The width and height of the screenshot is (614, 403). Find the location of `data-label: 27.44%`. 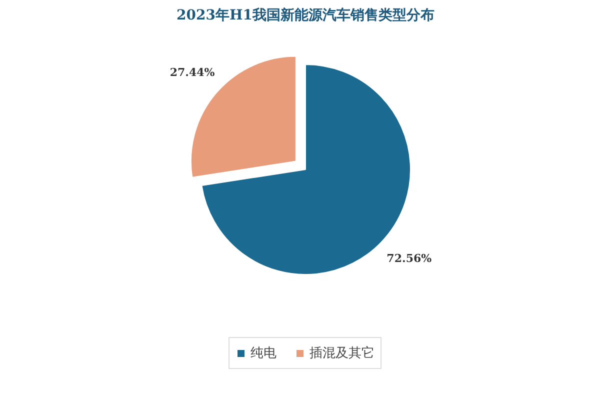

data-label: 27.44% is located at coordinates (193, 72).